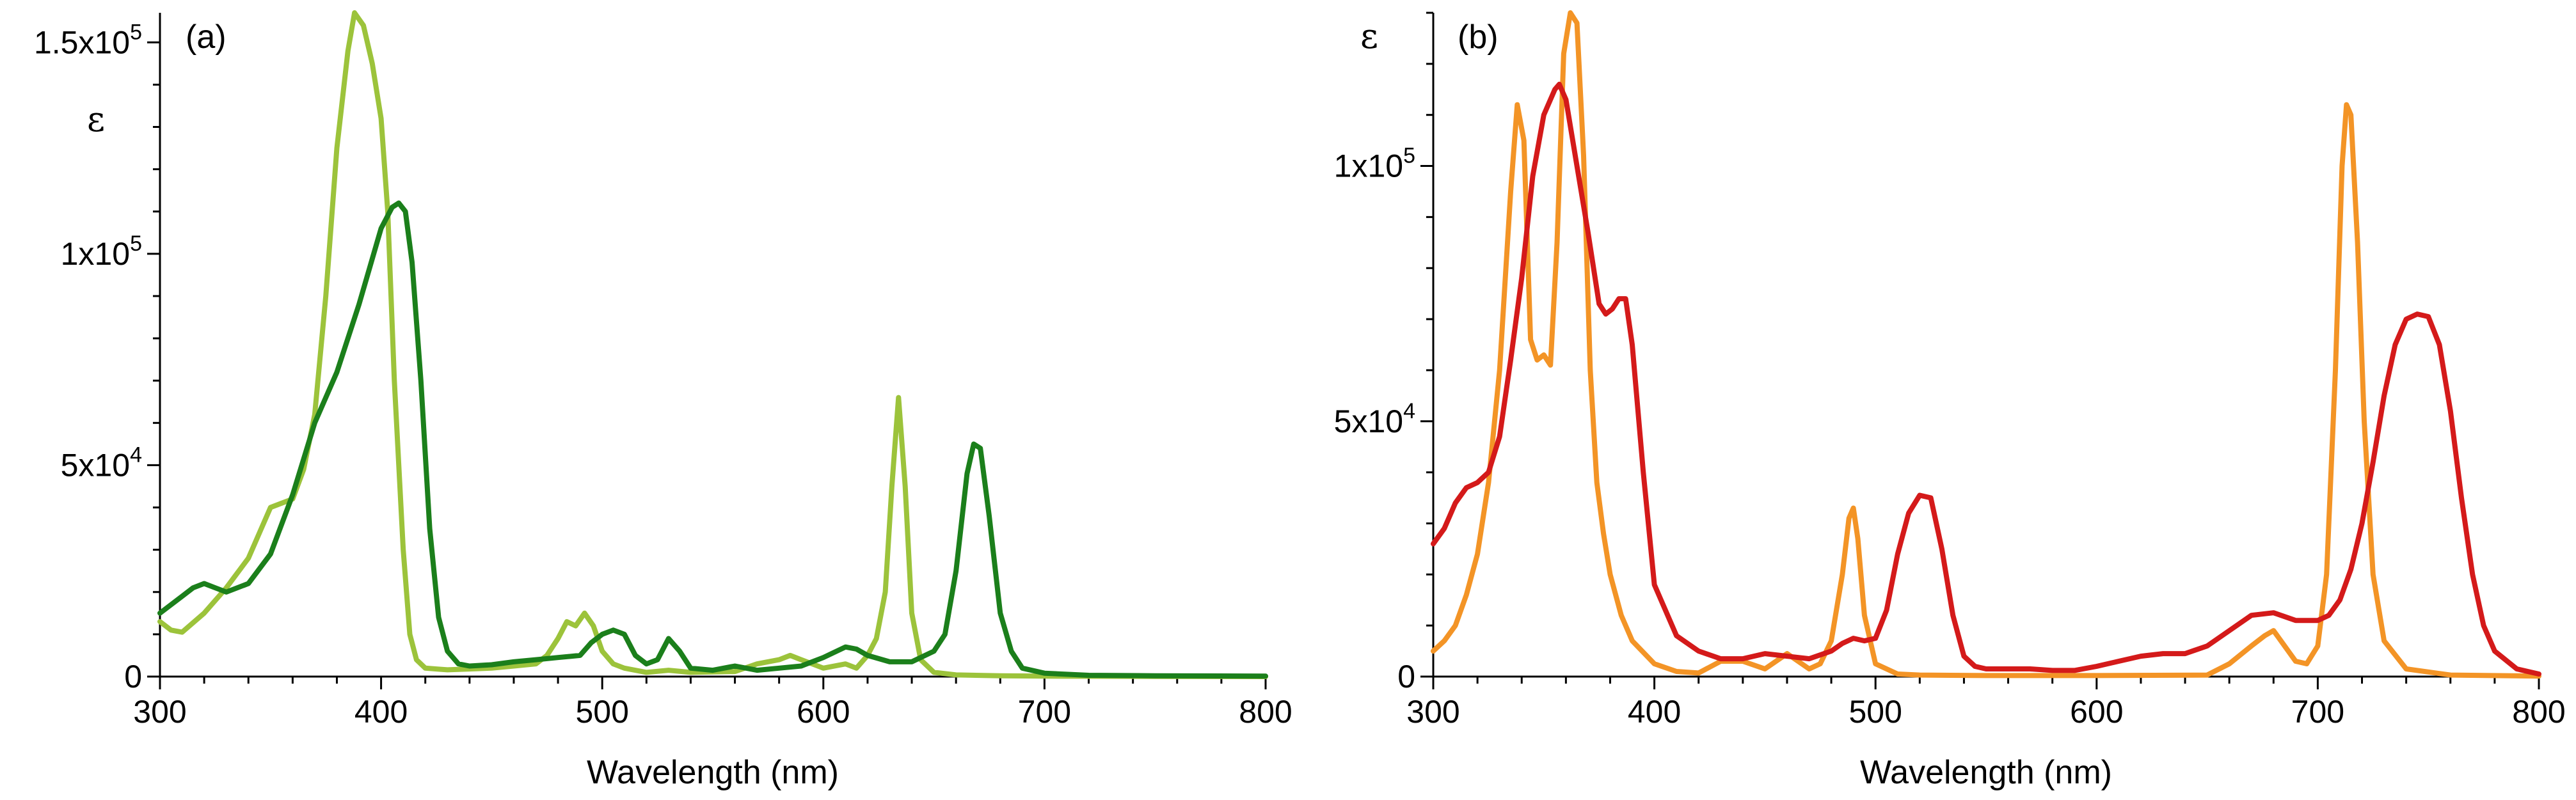 The height and width of the screenshot is (800, 2576). What do you see at coordinates (88, 40) in the screenshot?
I see `y-tick-label: 1.5x10⁵` at bounding box center [88, 40].